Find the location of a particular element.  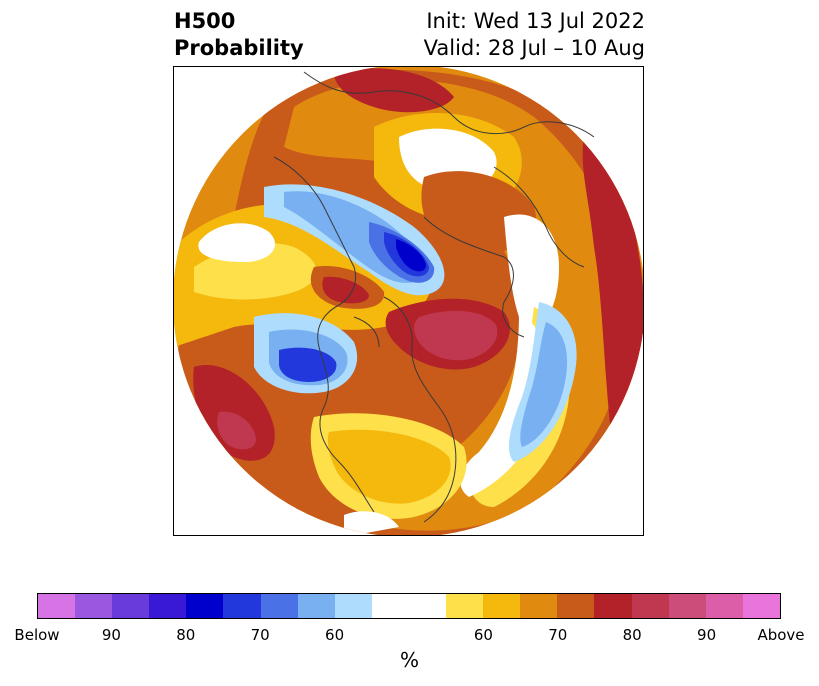

chart-title: H500 Probability is located at coordinates (239, 35).